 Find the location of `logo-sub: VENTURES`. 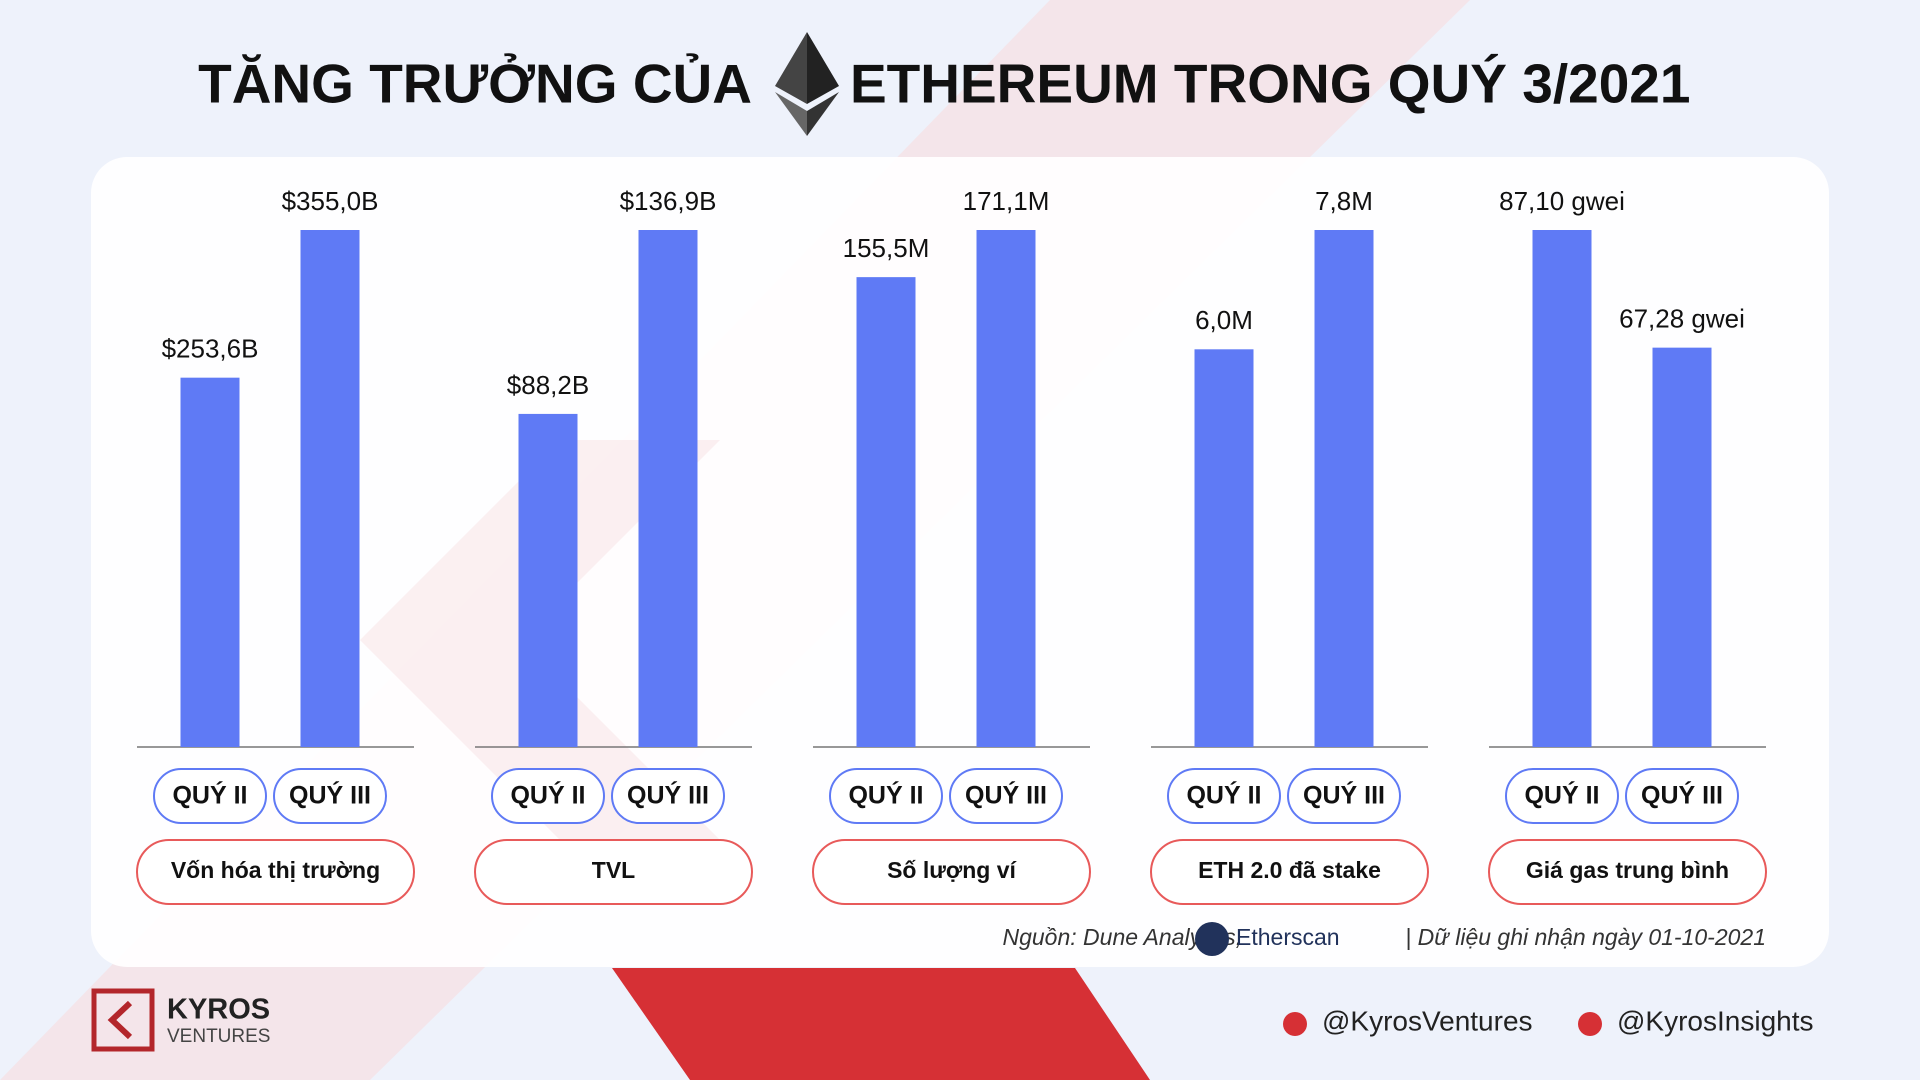

logo-sub: VENTURES is located at coordinates (218, 1036).